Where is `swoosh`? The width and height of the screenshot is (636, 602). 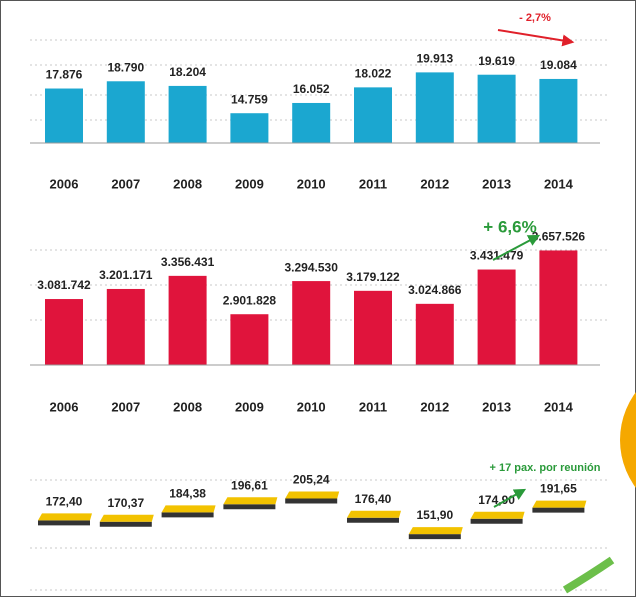
swoosh is located at coordinates (588, 575).